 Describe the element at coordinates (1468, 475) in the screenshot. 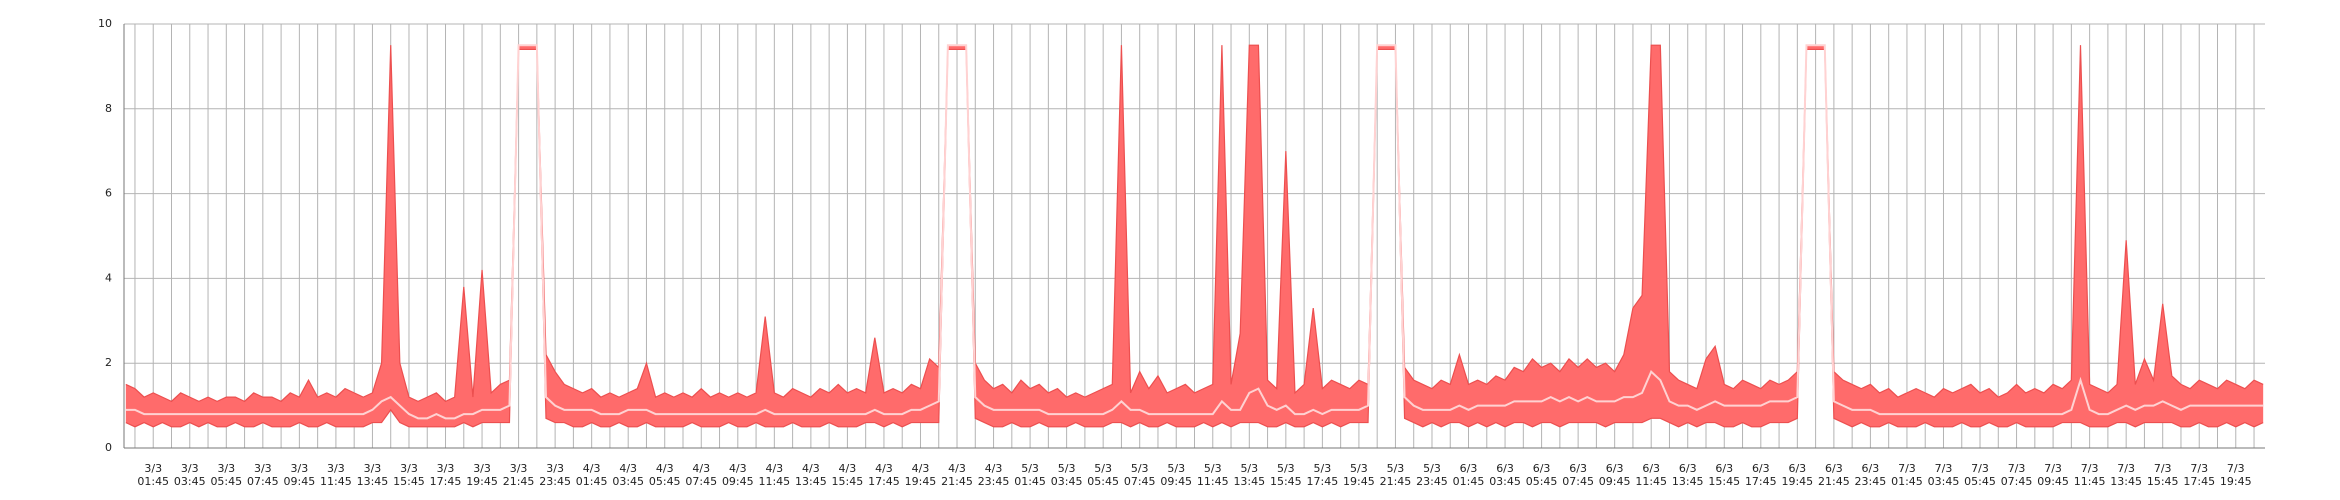

I see `x-tick-label: 6/3 01:45` at that location.